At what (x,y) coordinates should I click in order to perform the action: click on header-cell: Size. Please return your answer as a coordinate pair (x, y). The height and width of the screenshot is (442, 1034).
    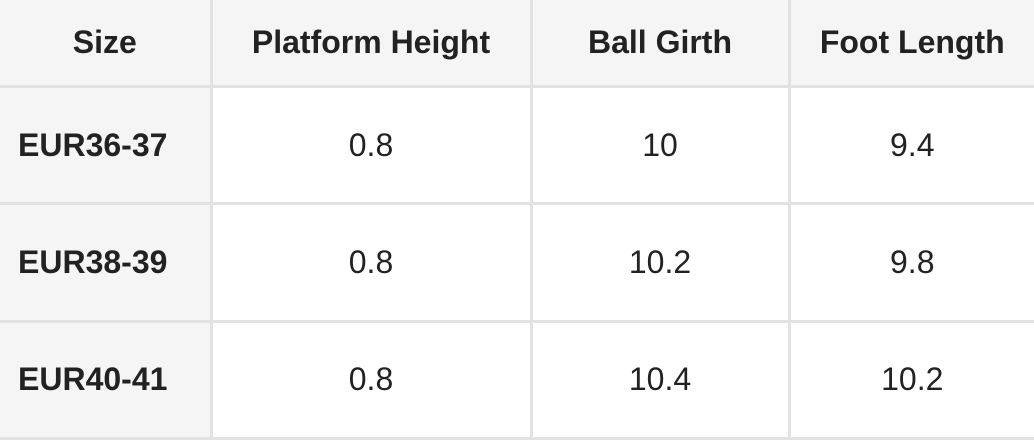
    Looking at the image, I should click on (106, 44).